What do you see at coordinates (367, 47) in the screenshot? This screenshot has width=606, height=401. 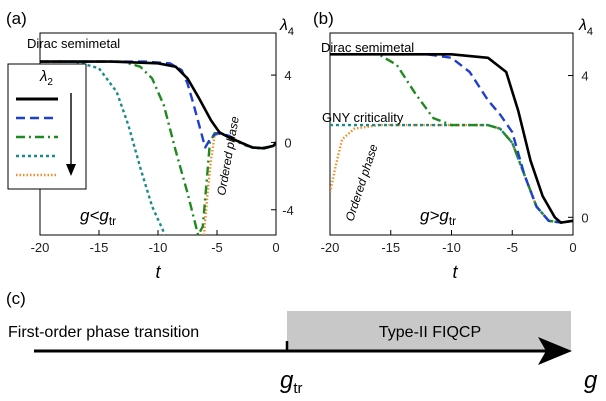 I see `panel-b-dirac-label: Dirac semimetal` at bounding box center [367, 47].